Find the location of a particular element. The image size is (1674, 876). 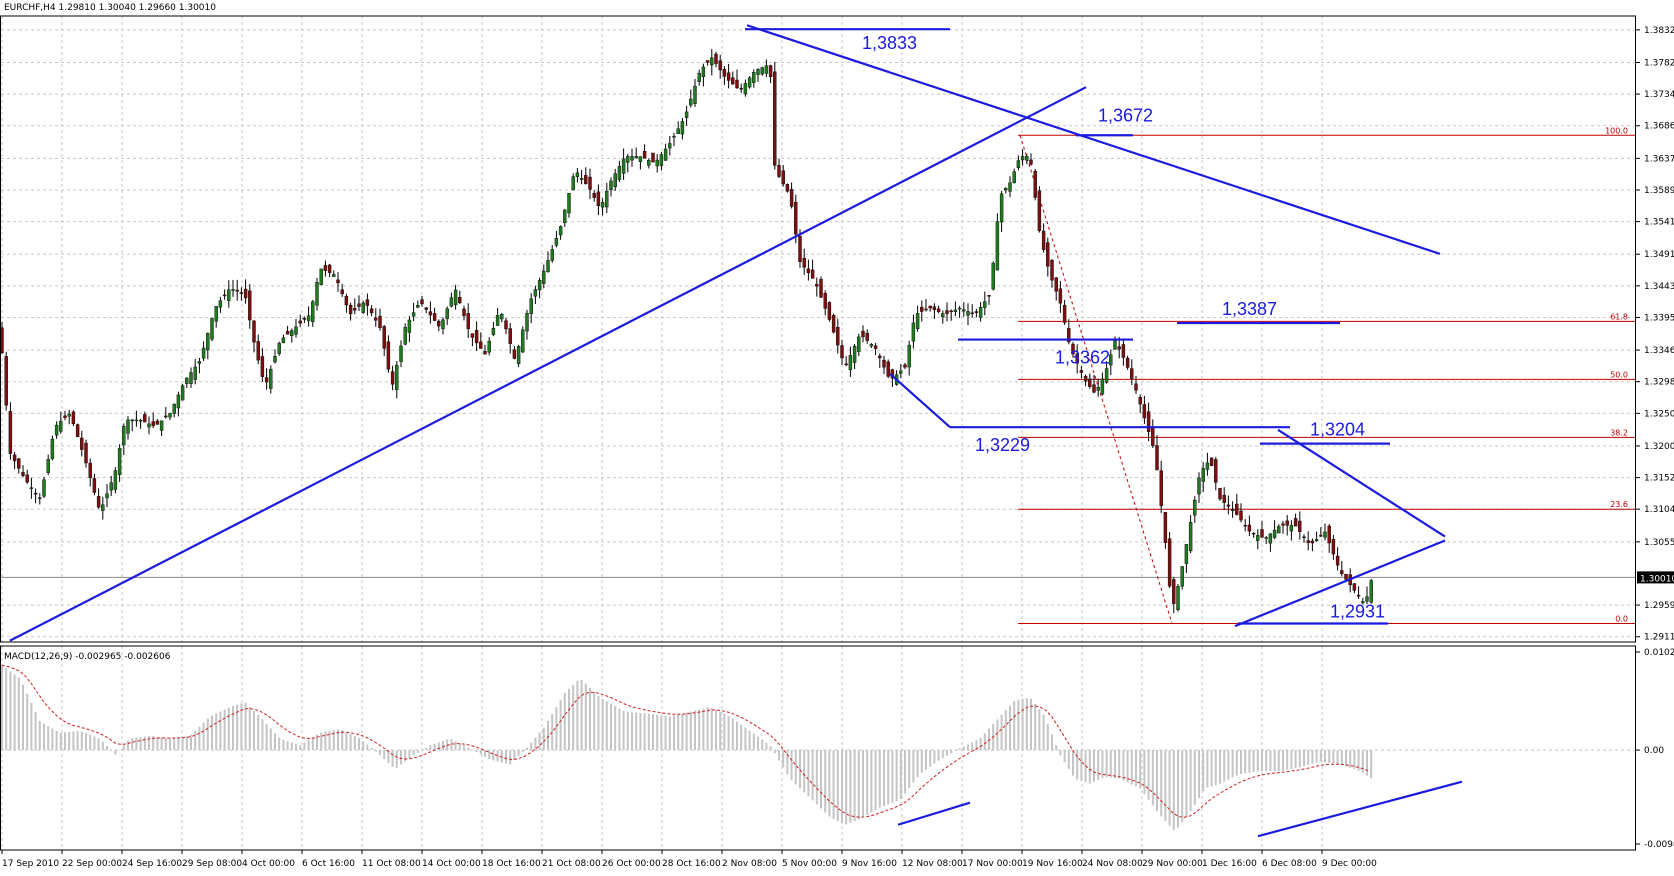

last-price-label: 1.30010 is located at coordinates (1657, 579).